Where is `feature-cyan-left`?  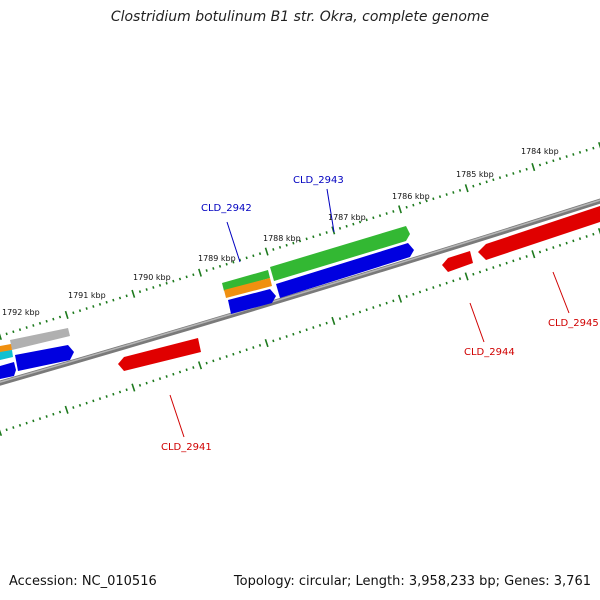
feature-cyan-left is located at coordinates (6, 355).